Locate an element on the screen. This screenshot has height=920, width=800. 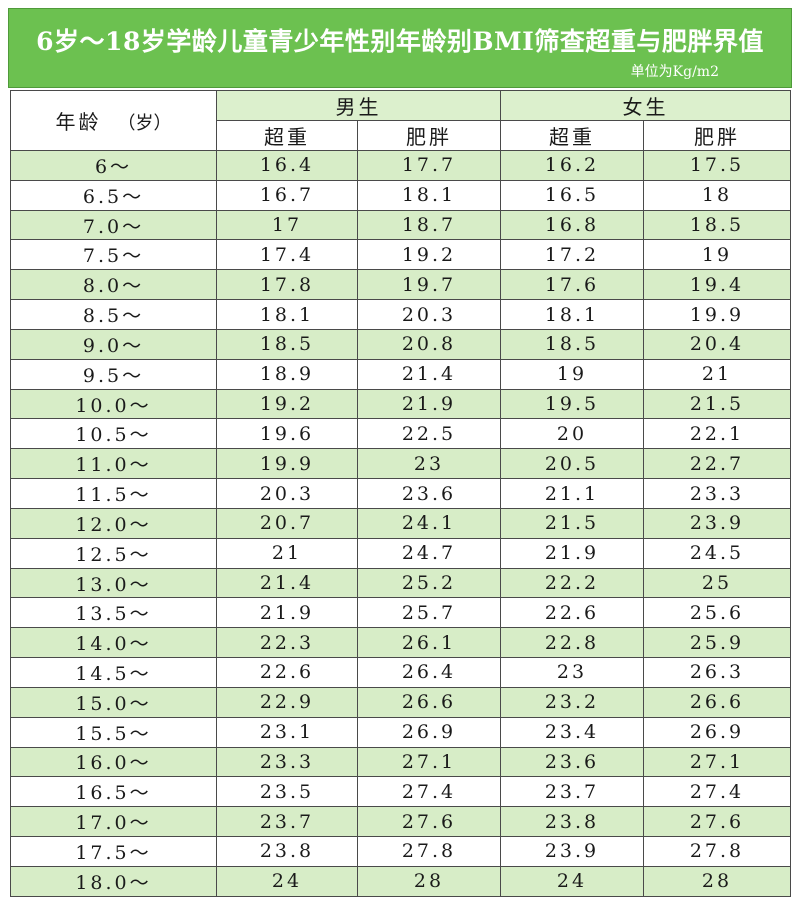
age-cell: 8.5～ is located at coordinates (113, 314).